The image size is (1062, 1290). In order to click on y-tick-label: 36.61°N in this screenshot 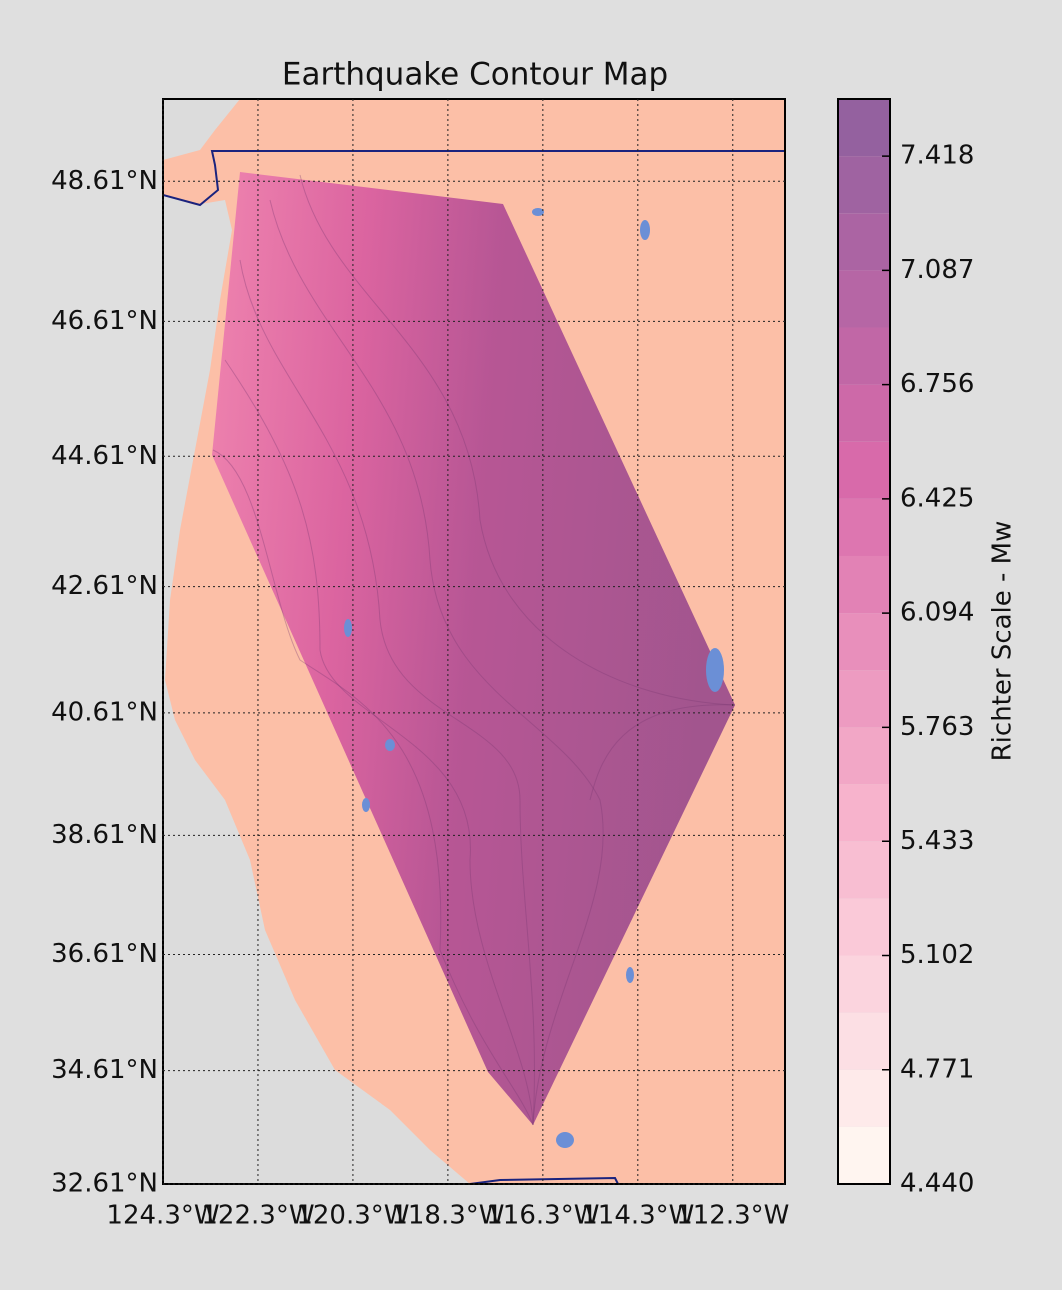, I will do `click(104, 954)`.